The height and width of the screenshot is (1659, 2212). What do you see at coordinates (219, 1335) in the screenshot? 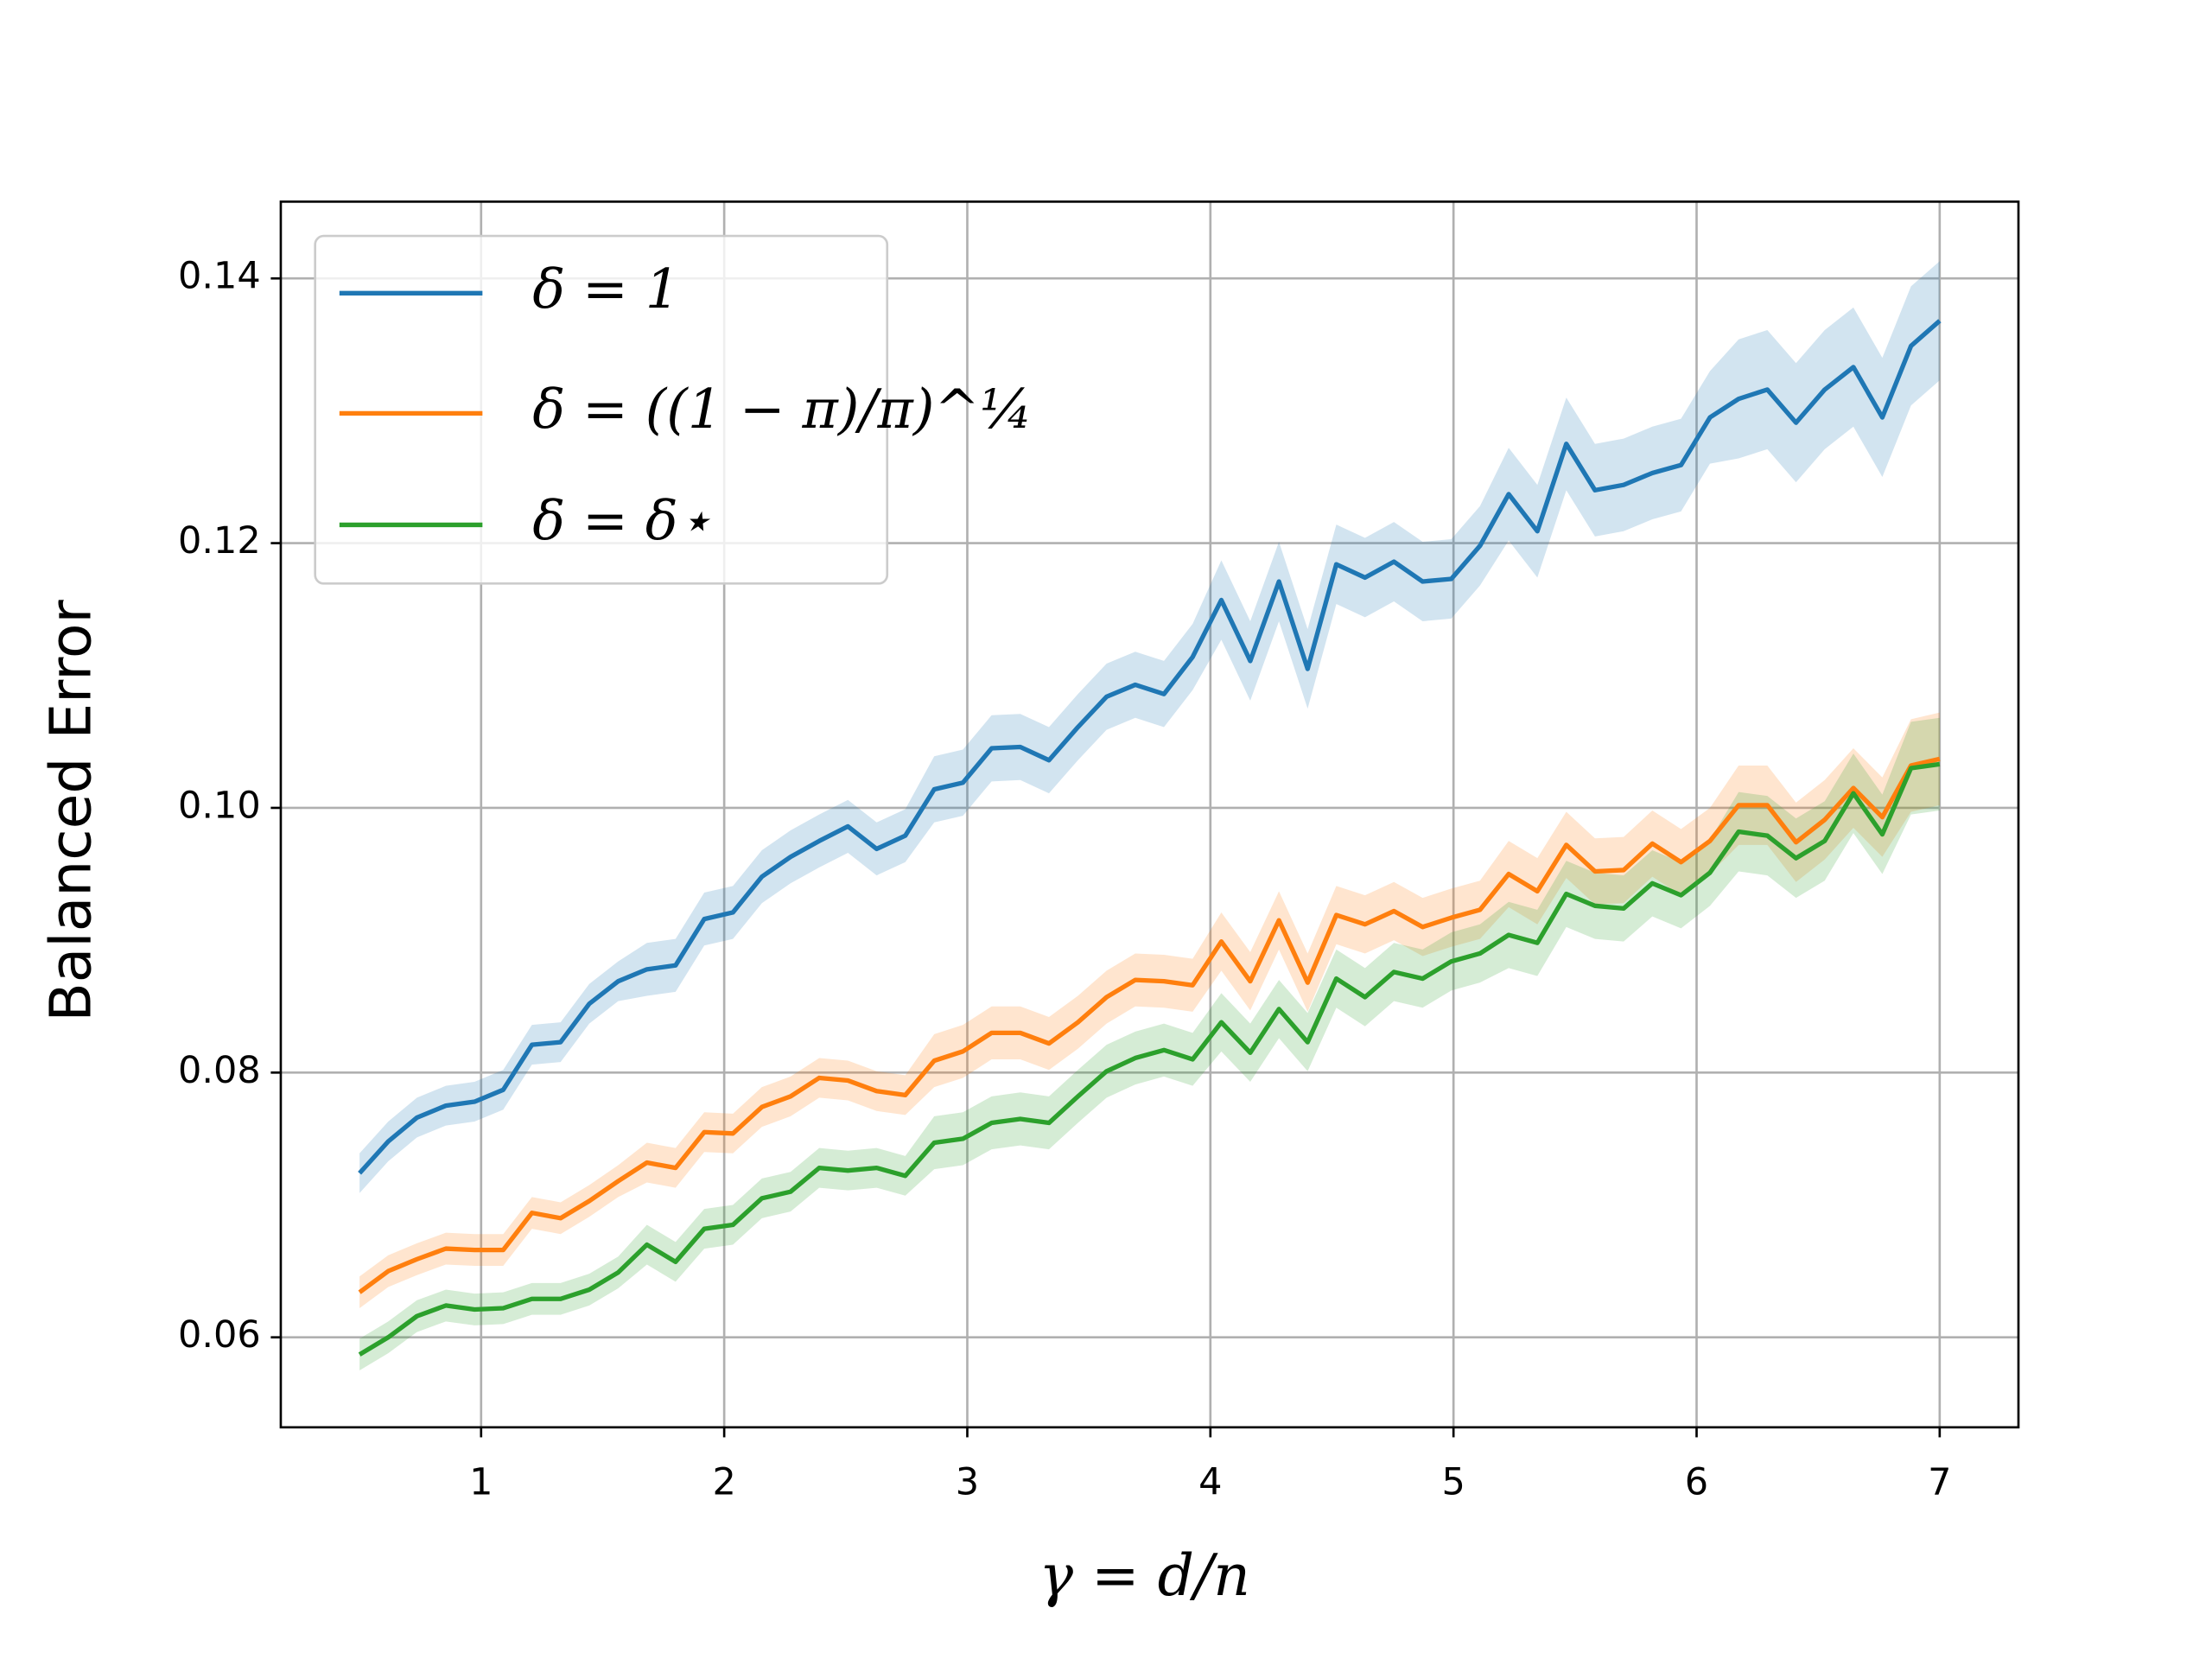
I see `y-tick-label: 0.06` at bounding box center [219, 1335].